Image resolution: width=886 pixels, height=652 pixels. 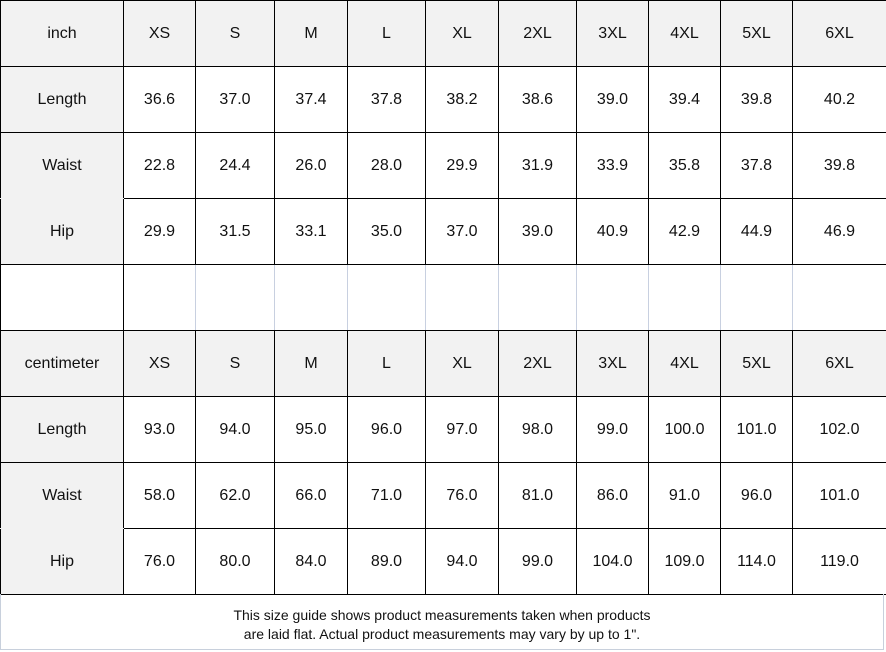 What do you see at coordinates (839, 429) in the screenshot?
I see `measurement-value: 102.0` at bounding box center [839, 429].